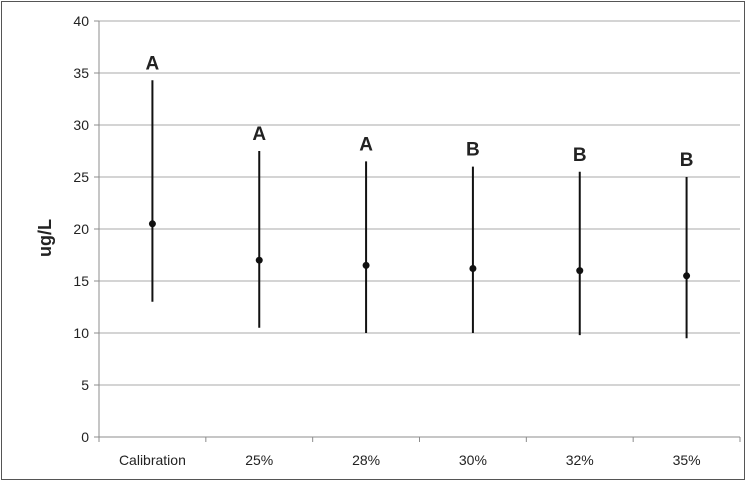 This screenshot has height=486, width=748. I want to click on y-tick-label: 30, so click(81, 125).